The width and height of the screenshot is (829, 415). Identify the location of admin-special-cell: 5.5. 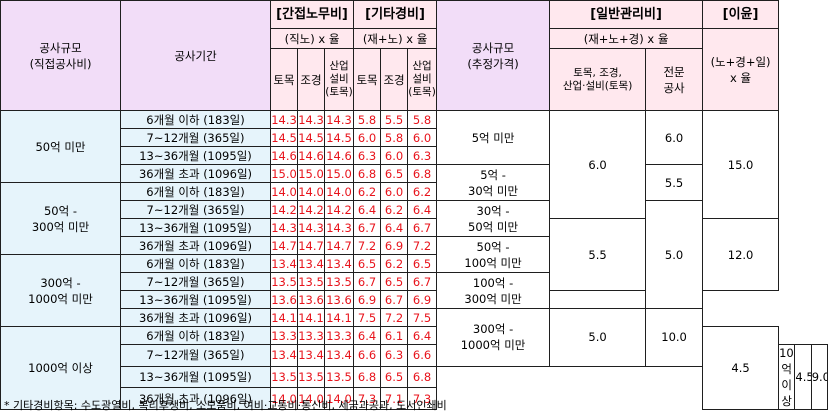
(674, 182).